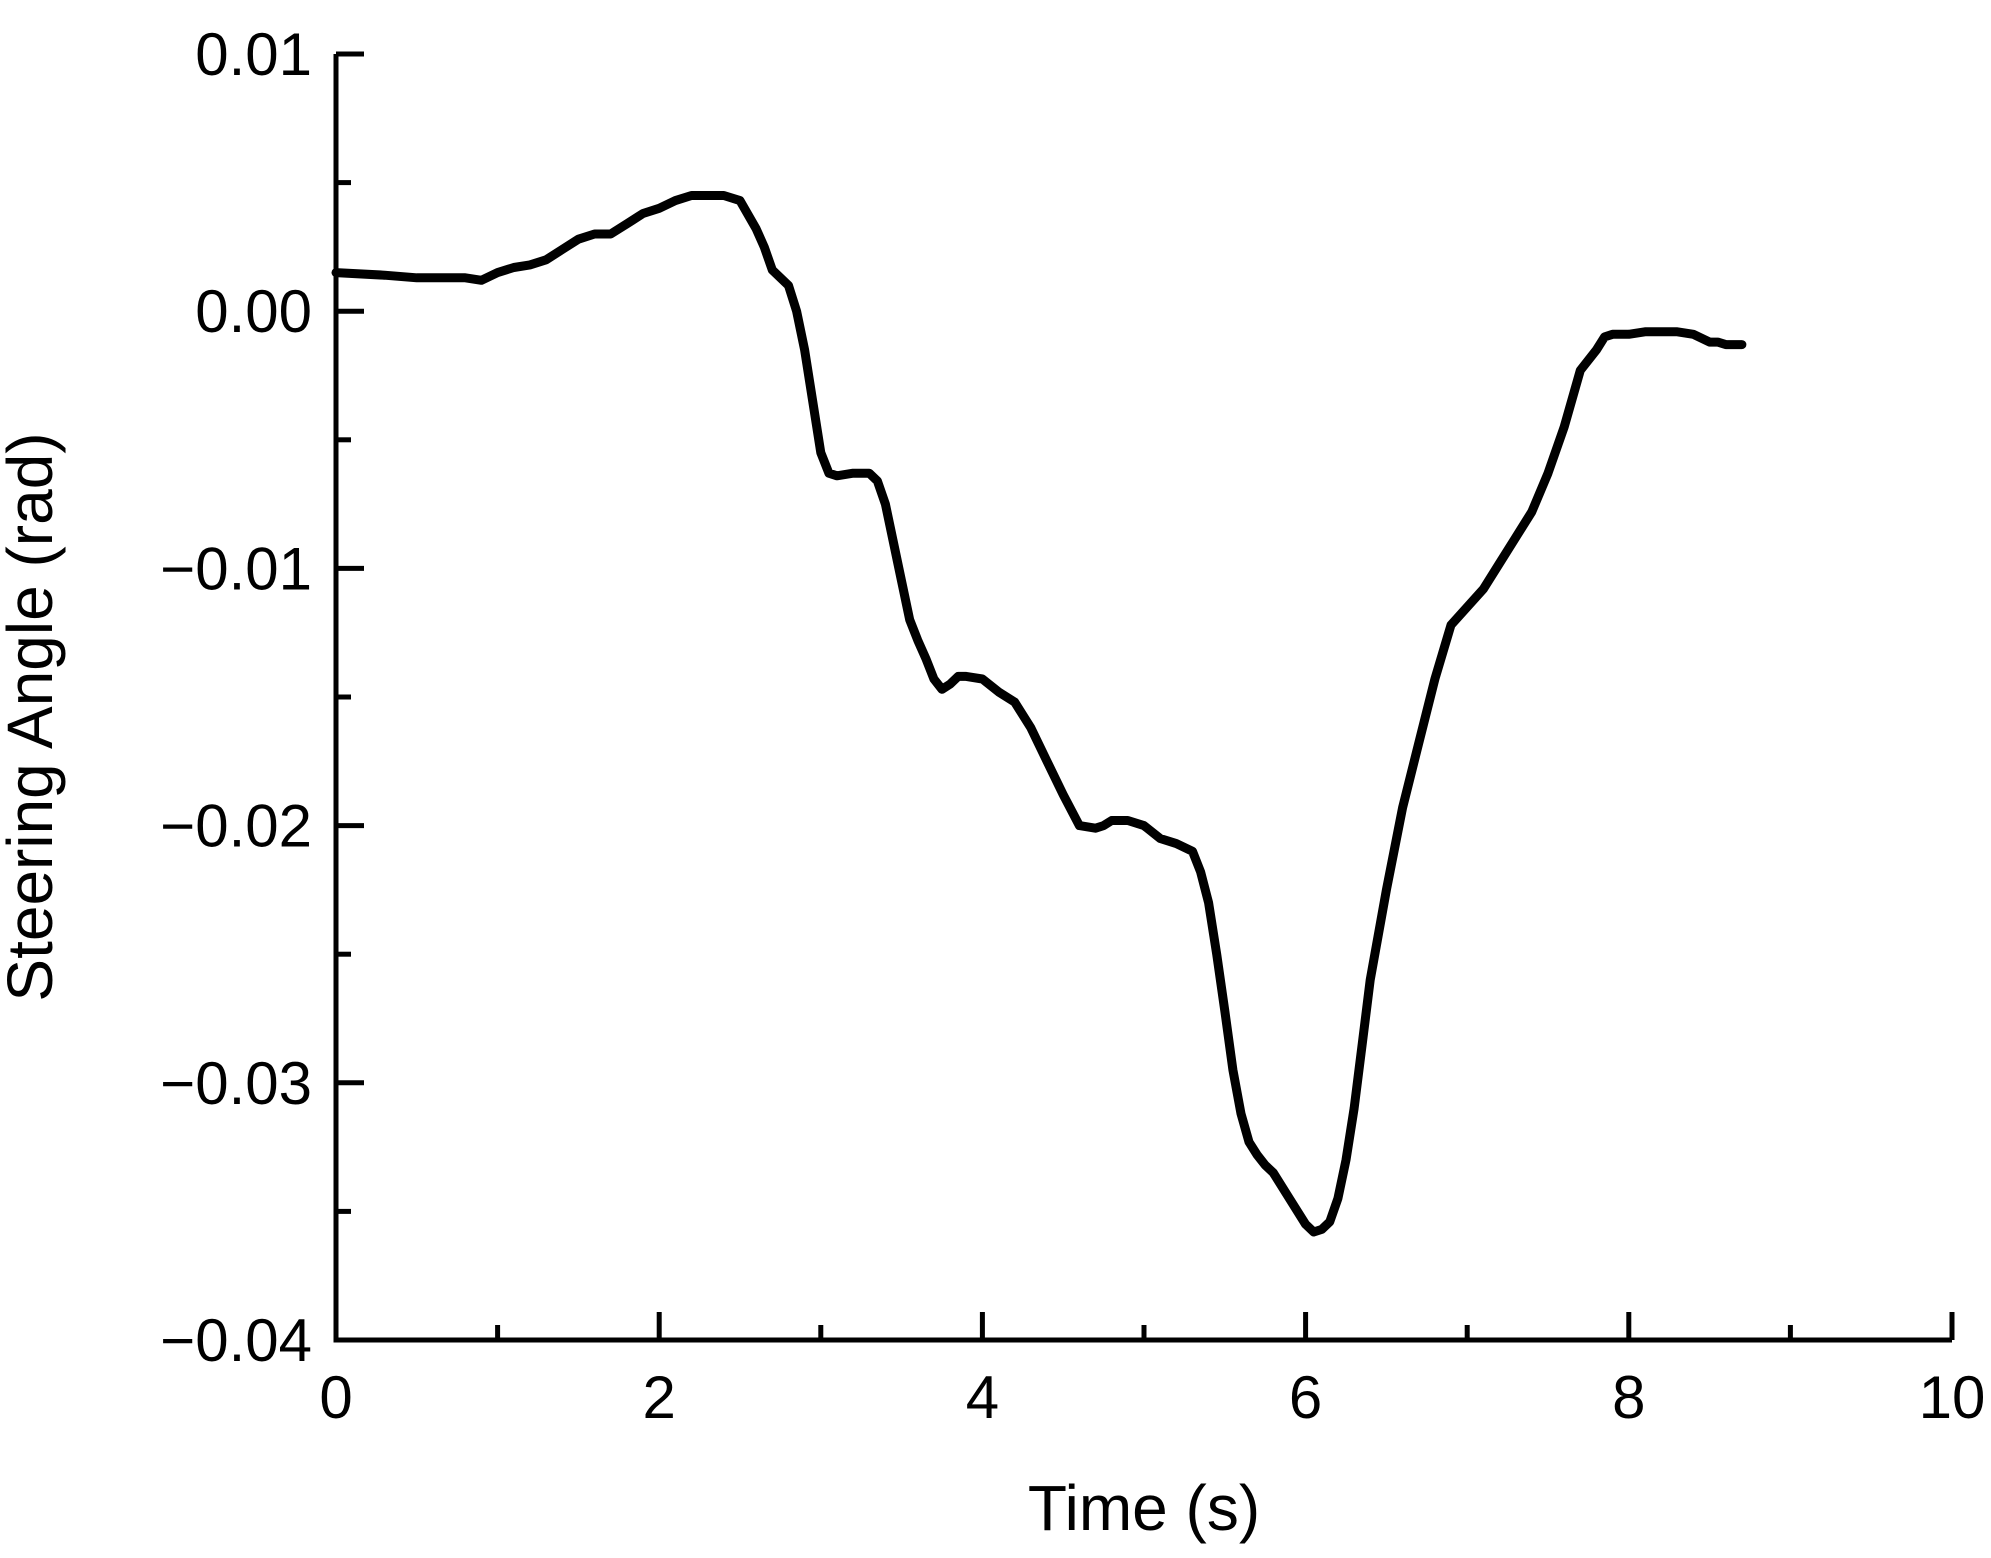 The width and height of the screenshot is (1991, 1558). Describe the element at coordinates (1628, 1397) in the screenshot. I see `x-tick-label: 8` at that location.